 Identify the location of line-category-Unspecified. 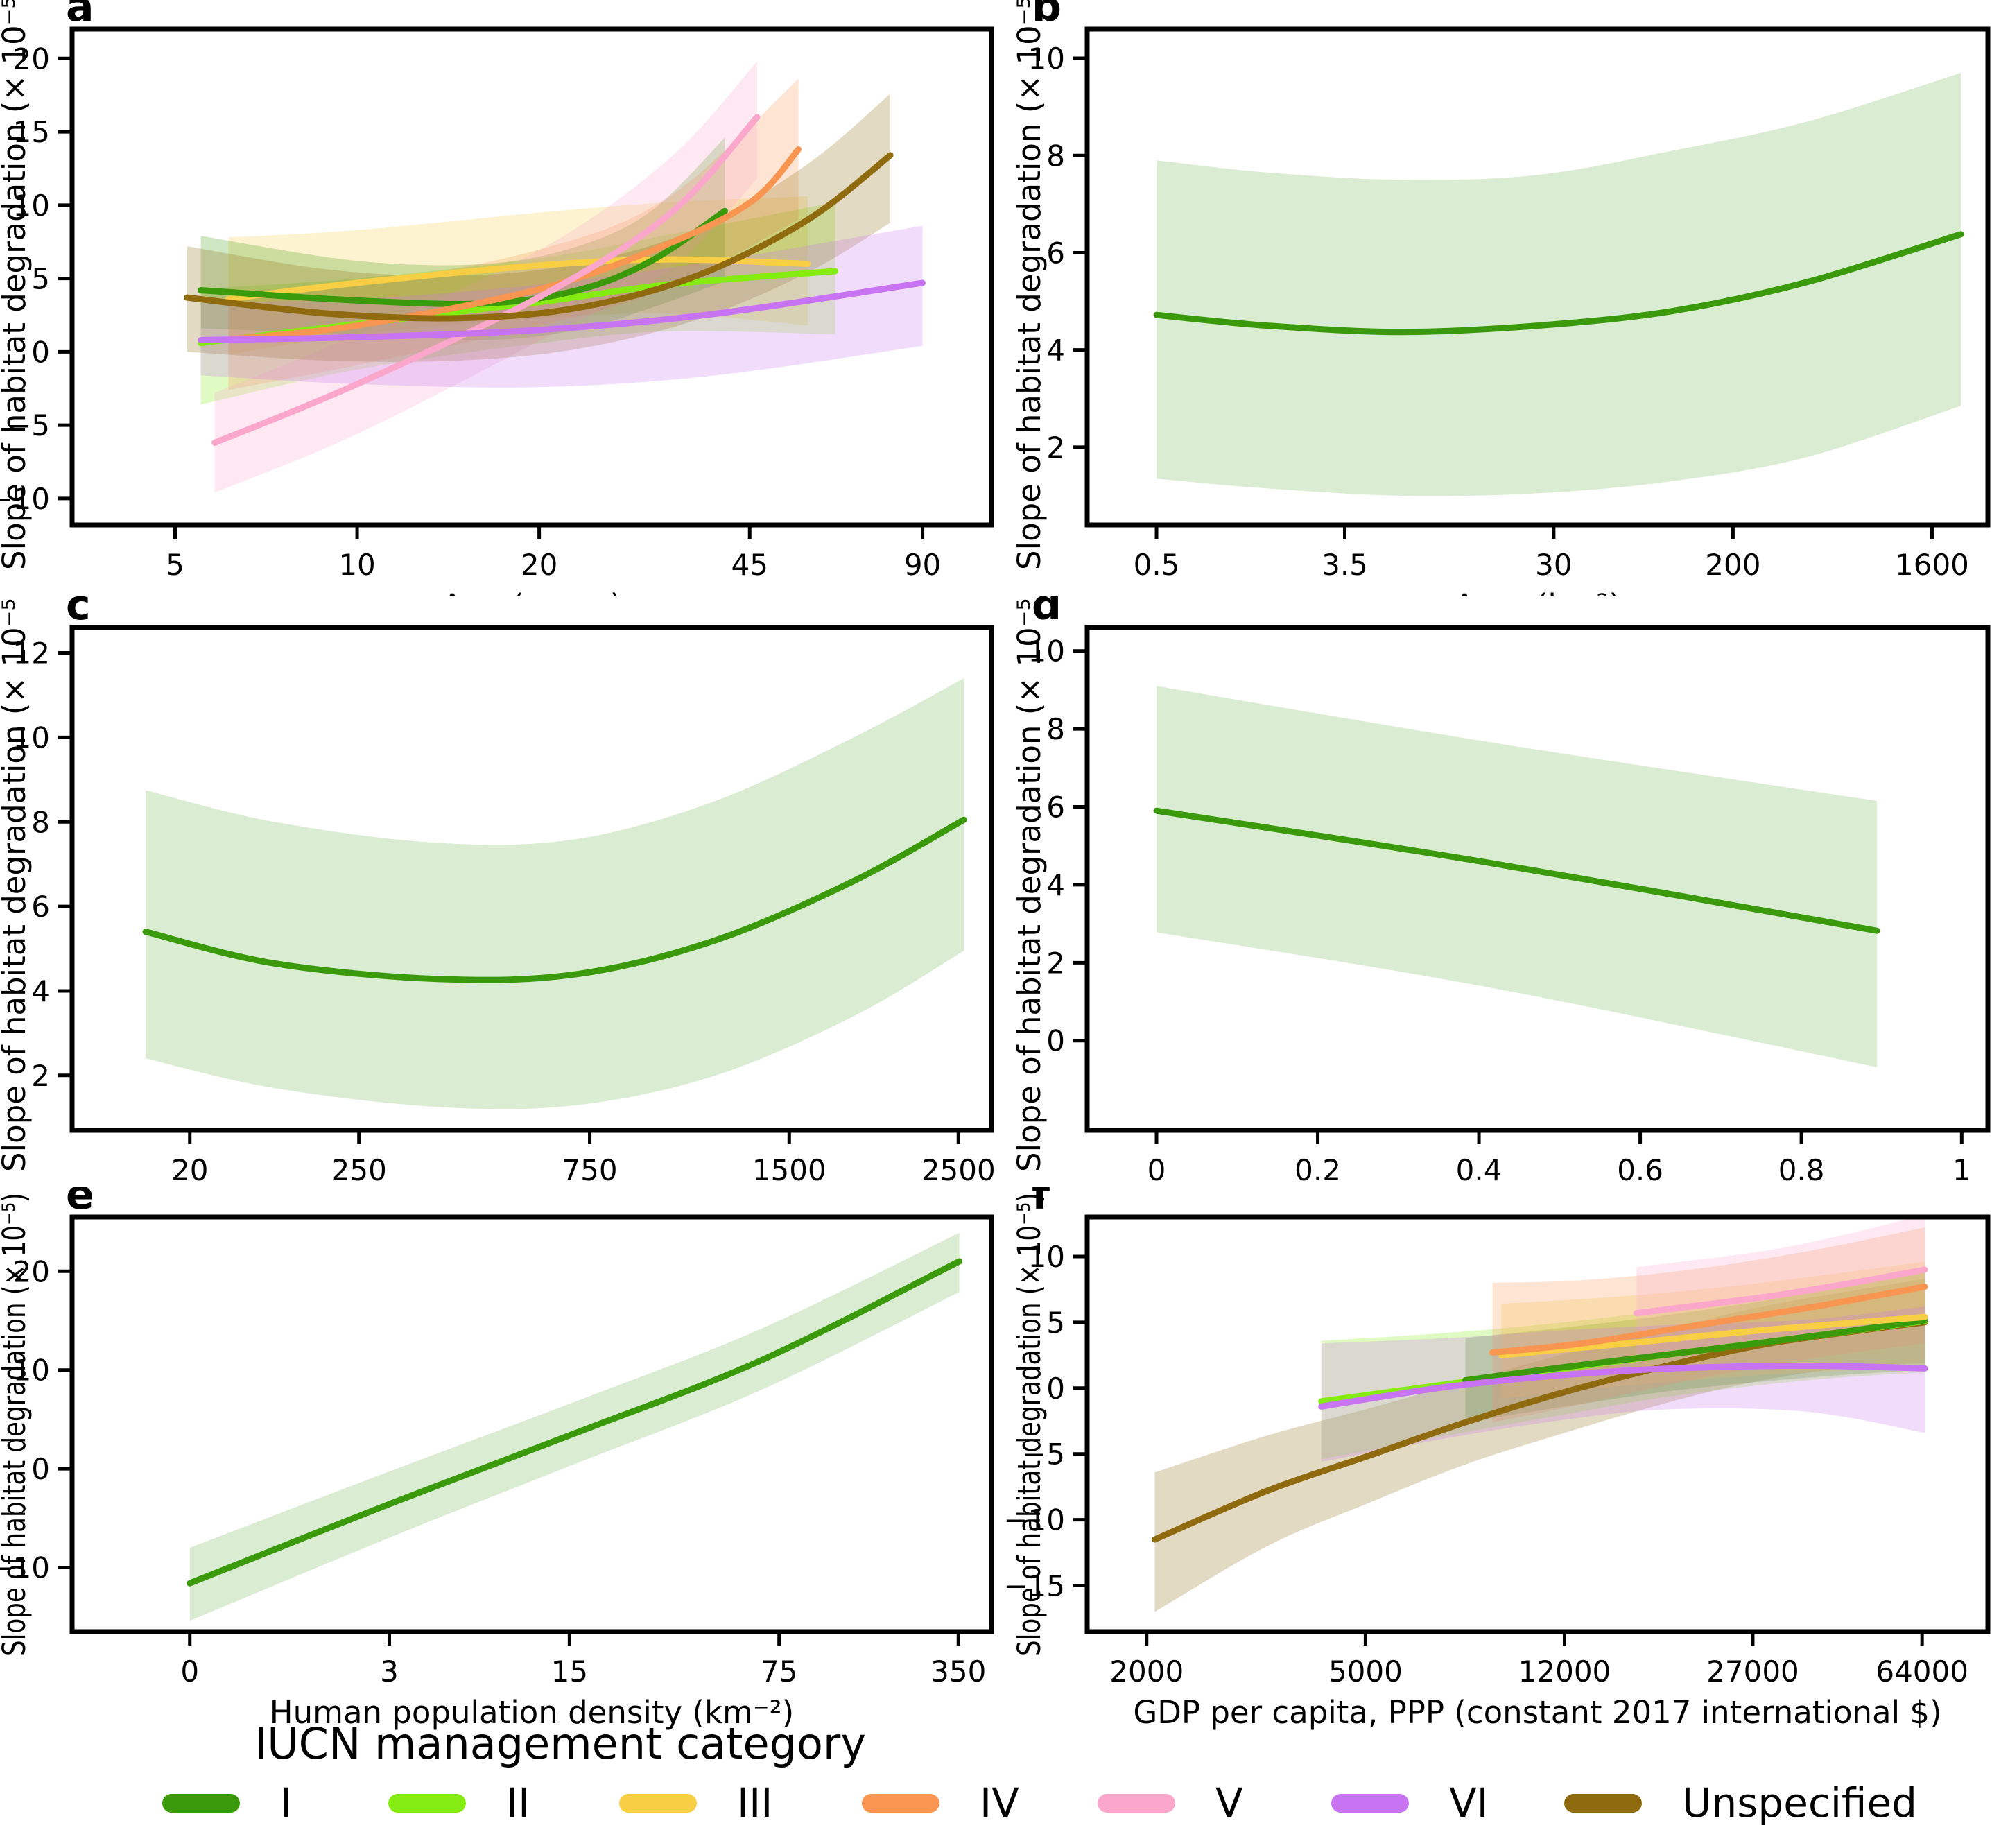
(539, 237).